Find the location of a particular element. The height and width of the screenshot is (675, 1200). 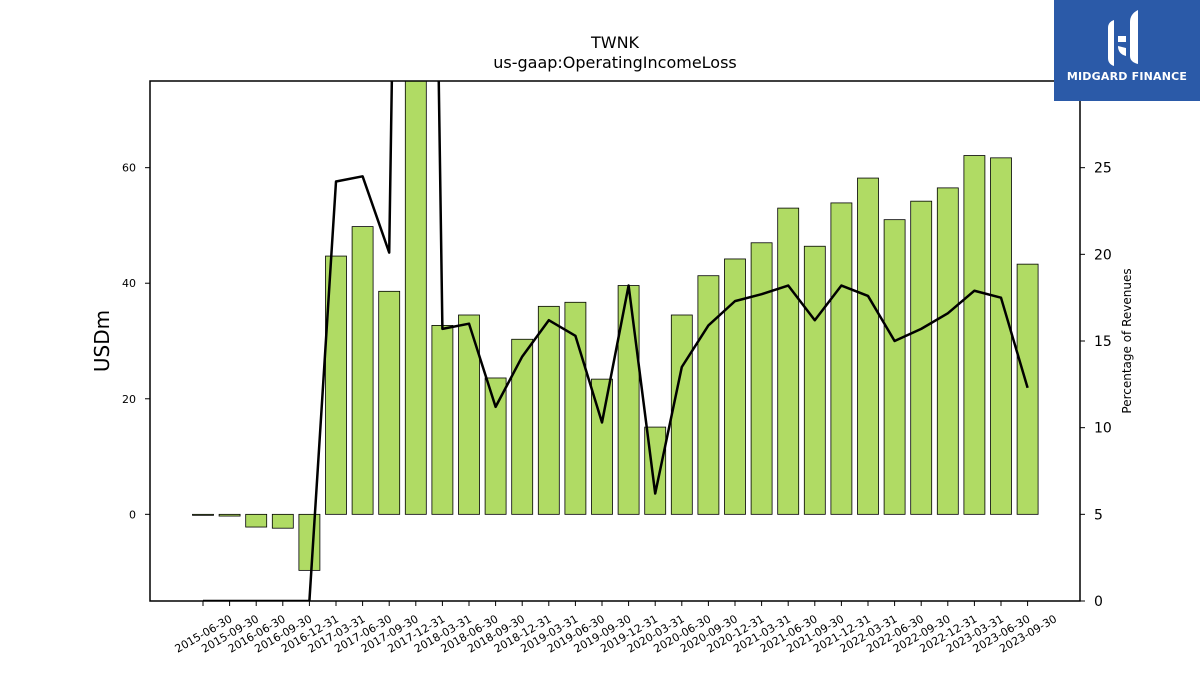

y2-tick-label: 15 is located at coordinates (1103, 342).